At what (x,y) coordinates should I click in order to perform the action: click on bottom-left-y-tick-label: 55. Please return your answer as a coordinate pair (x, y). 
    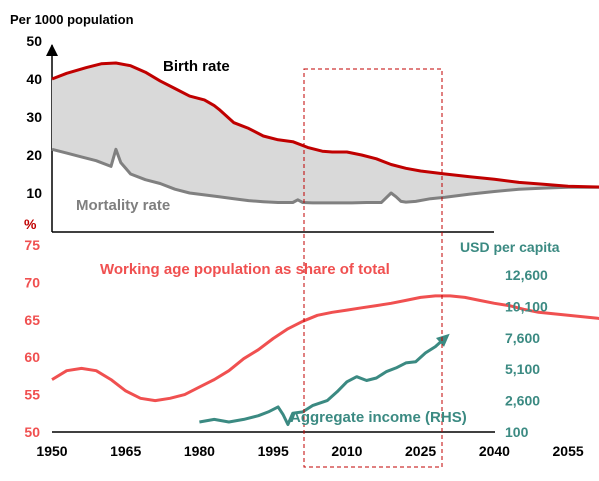
    Looking at the image, I should click on (32, 395).